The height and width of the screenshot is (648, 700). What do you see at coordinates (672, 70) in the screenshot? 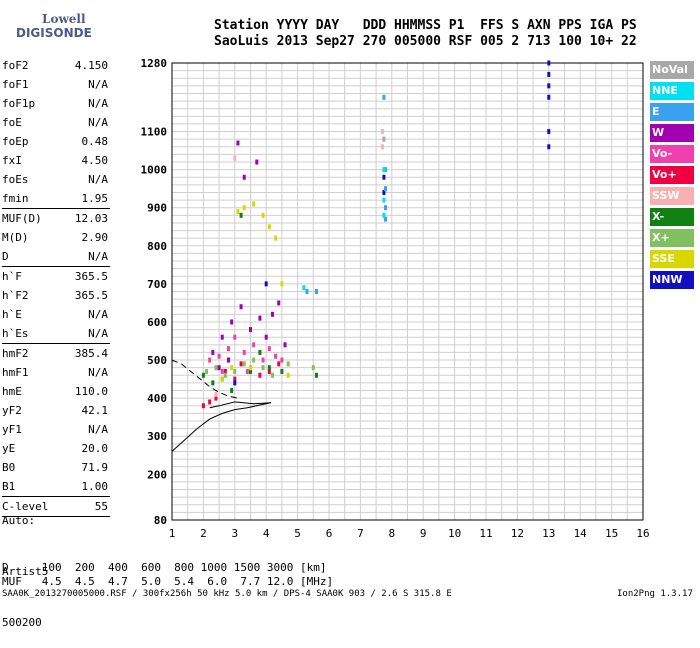
I see `legend-item-noval: NoVal` at bounding box center [672, 70].